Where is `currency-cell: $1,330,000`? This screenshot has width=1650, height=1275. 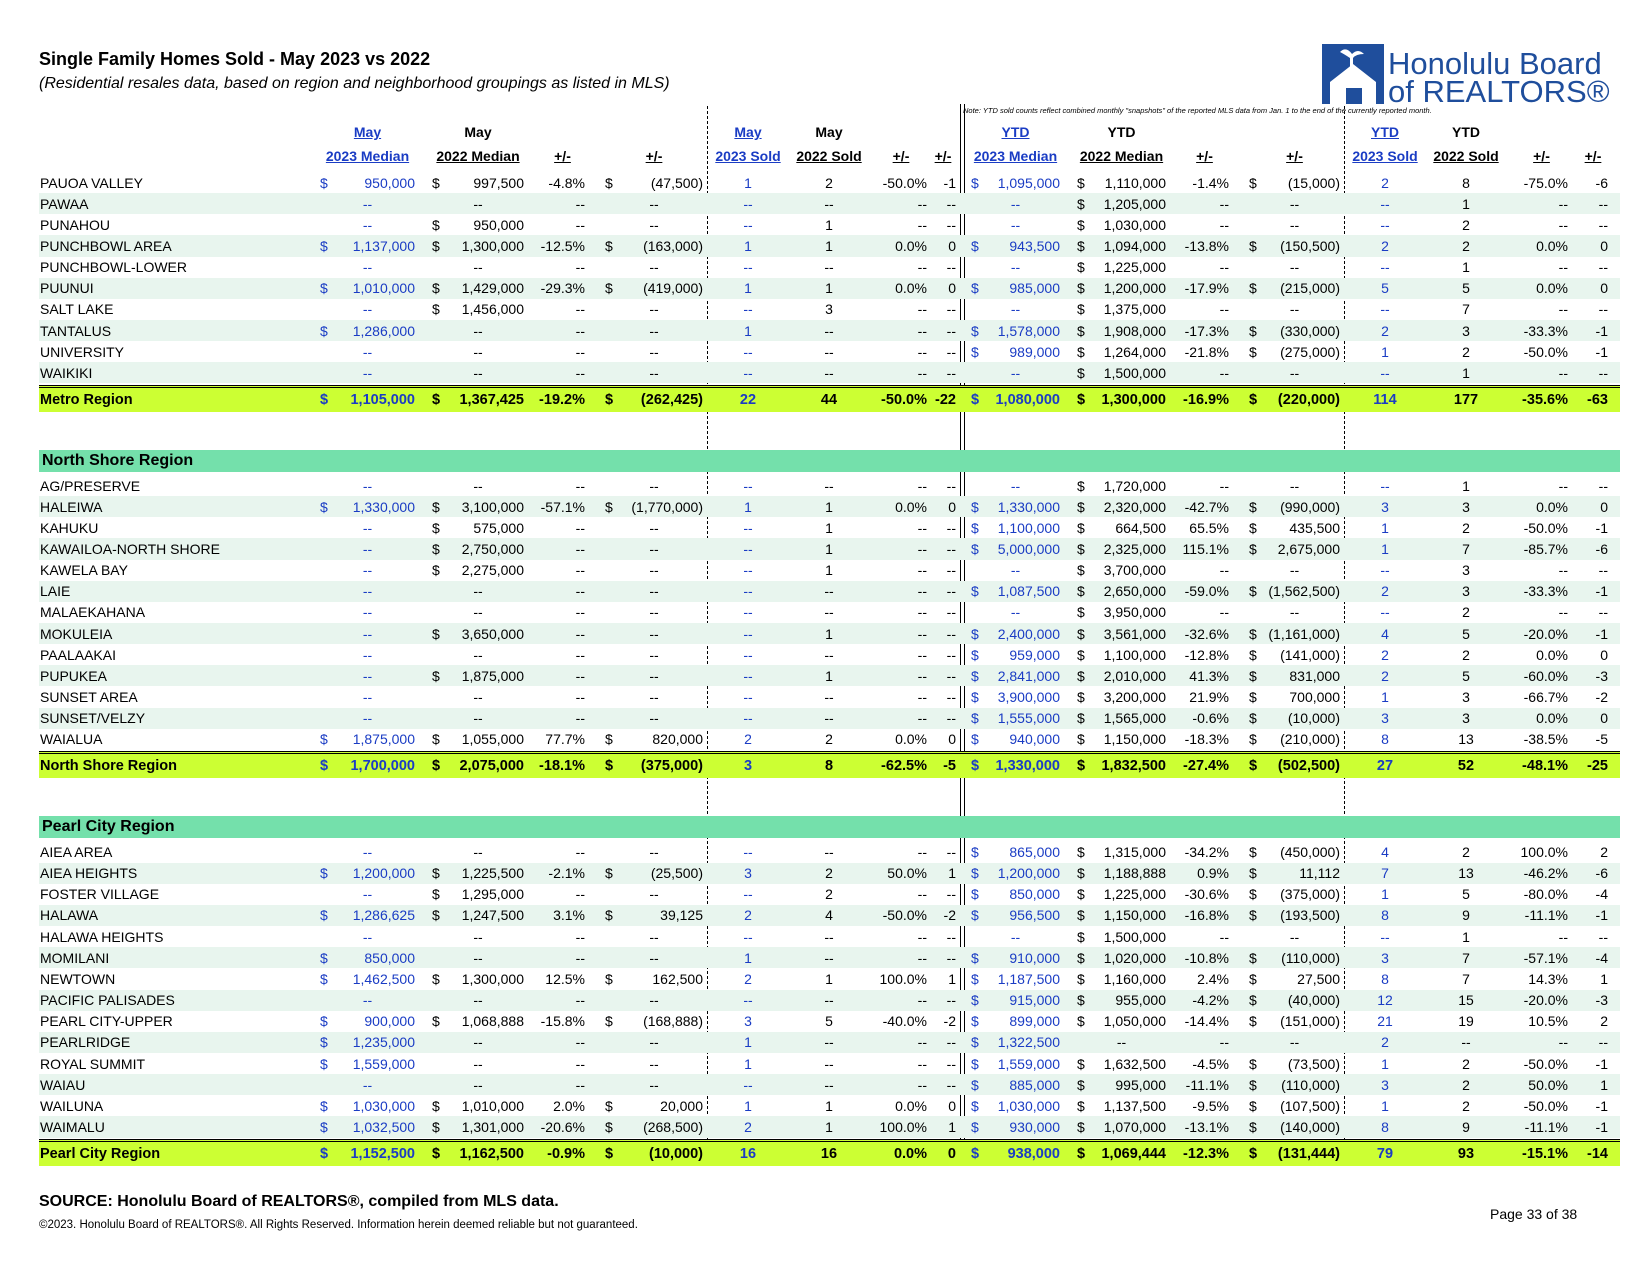
currency-cell: $1,330,000 is located at coordinates (1015, 766).